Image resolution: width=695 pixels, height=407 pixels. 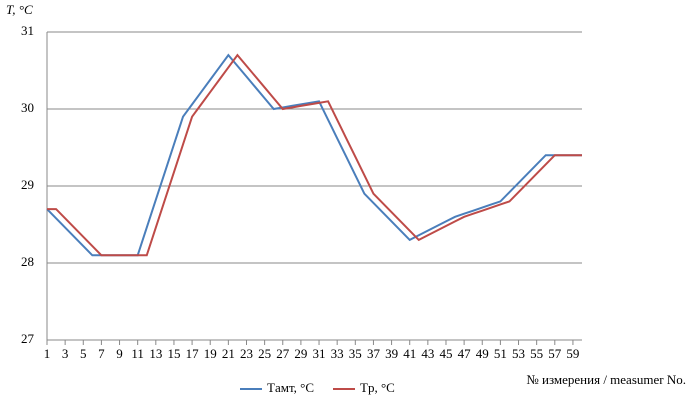 I want to click on x-tick-label: 51, so click(x=500, y=353).